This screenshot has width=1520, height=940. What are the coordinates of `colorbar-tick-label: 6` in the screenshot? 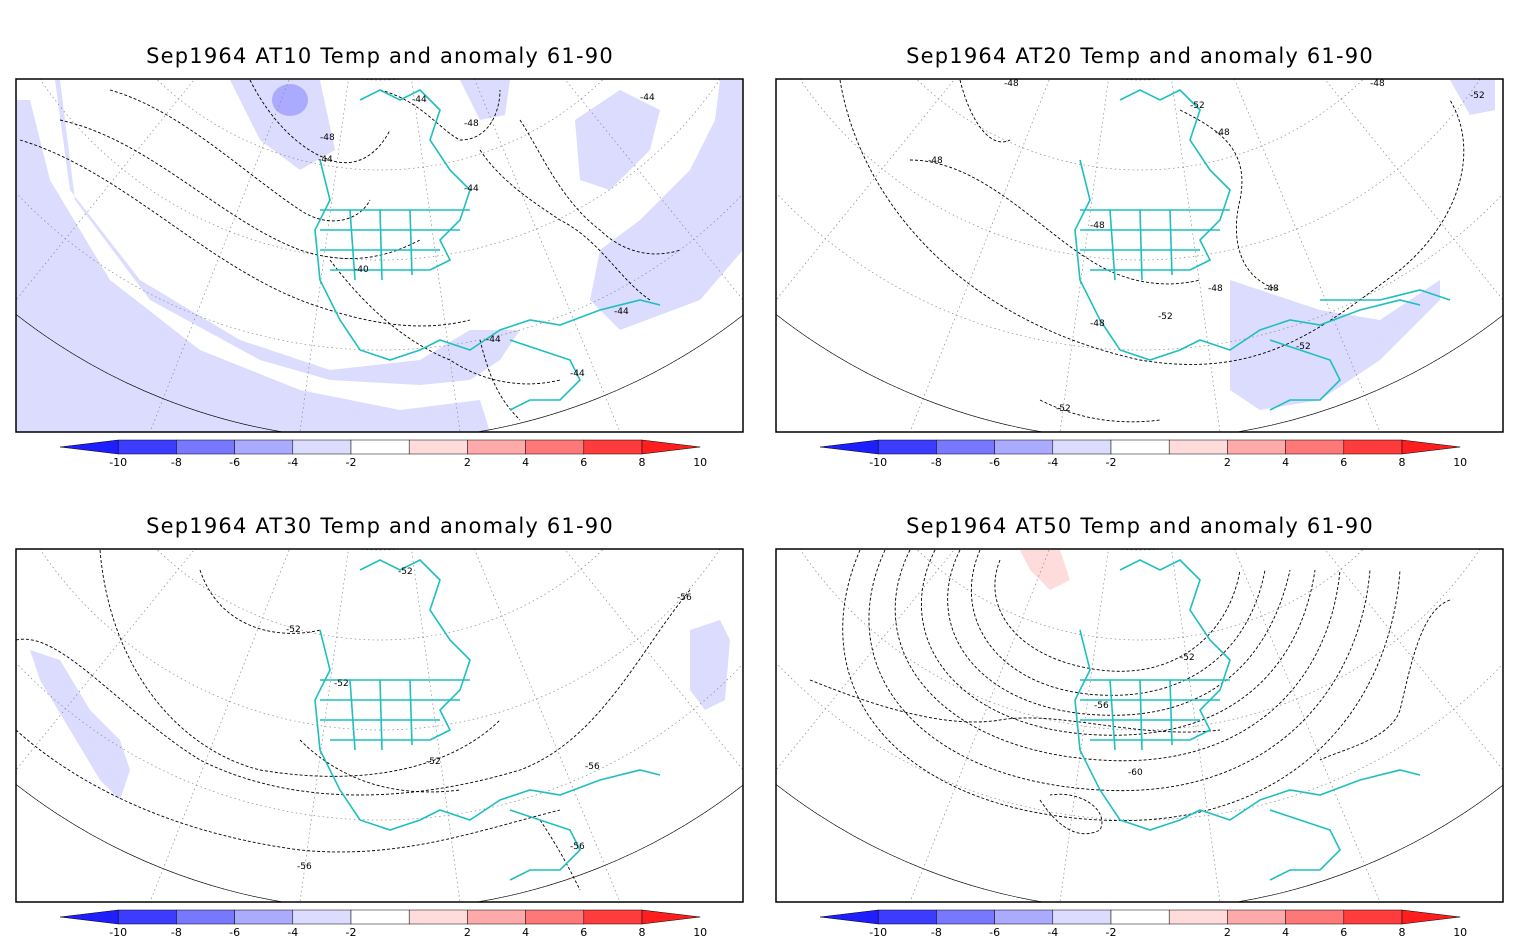 It's located at (1343, 462).